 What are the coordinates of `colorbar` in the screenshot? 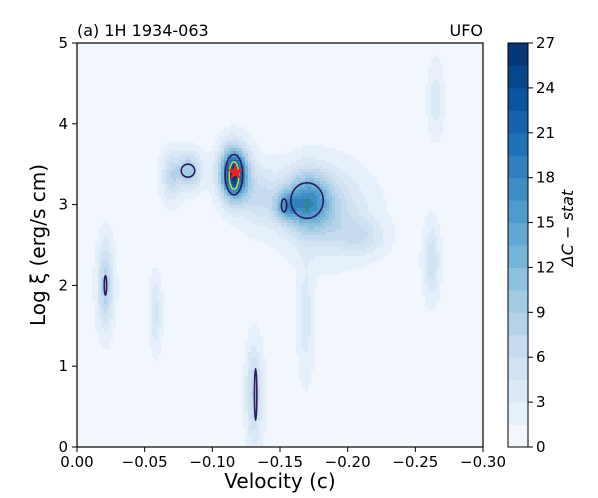 It's located at (518, 245).